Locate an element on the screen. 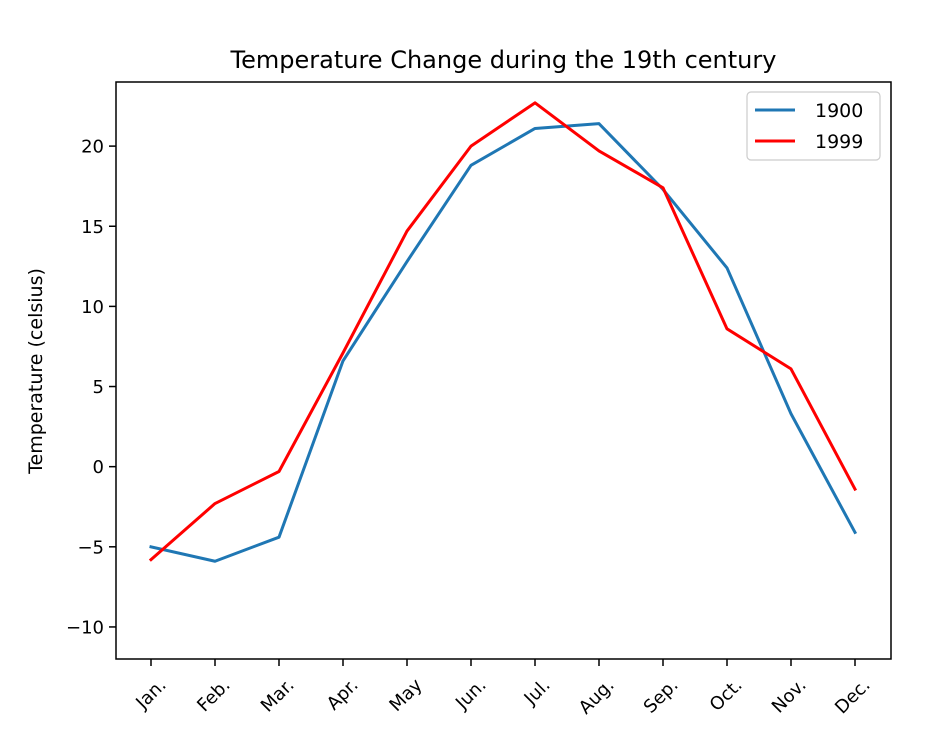  legend: 1900 1999 is located at coordinates (813, 126).